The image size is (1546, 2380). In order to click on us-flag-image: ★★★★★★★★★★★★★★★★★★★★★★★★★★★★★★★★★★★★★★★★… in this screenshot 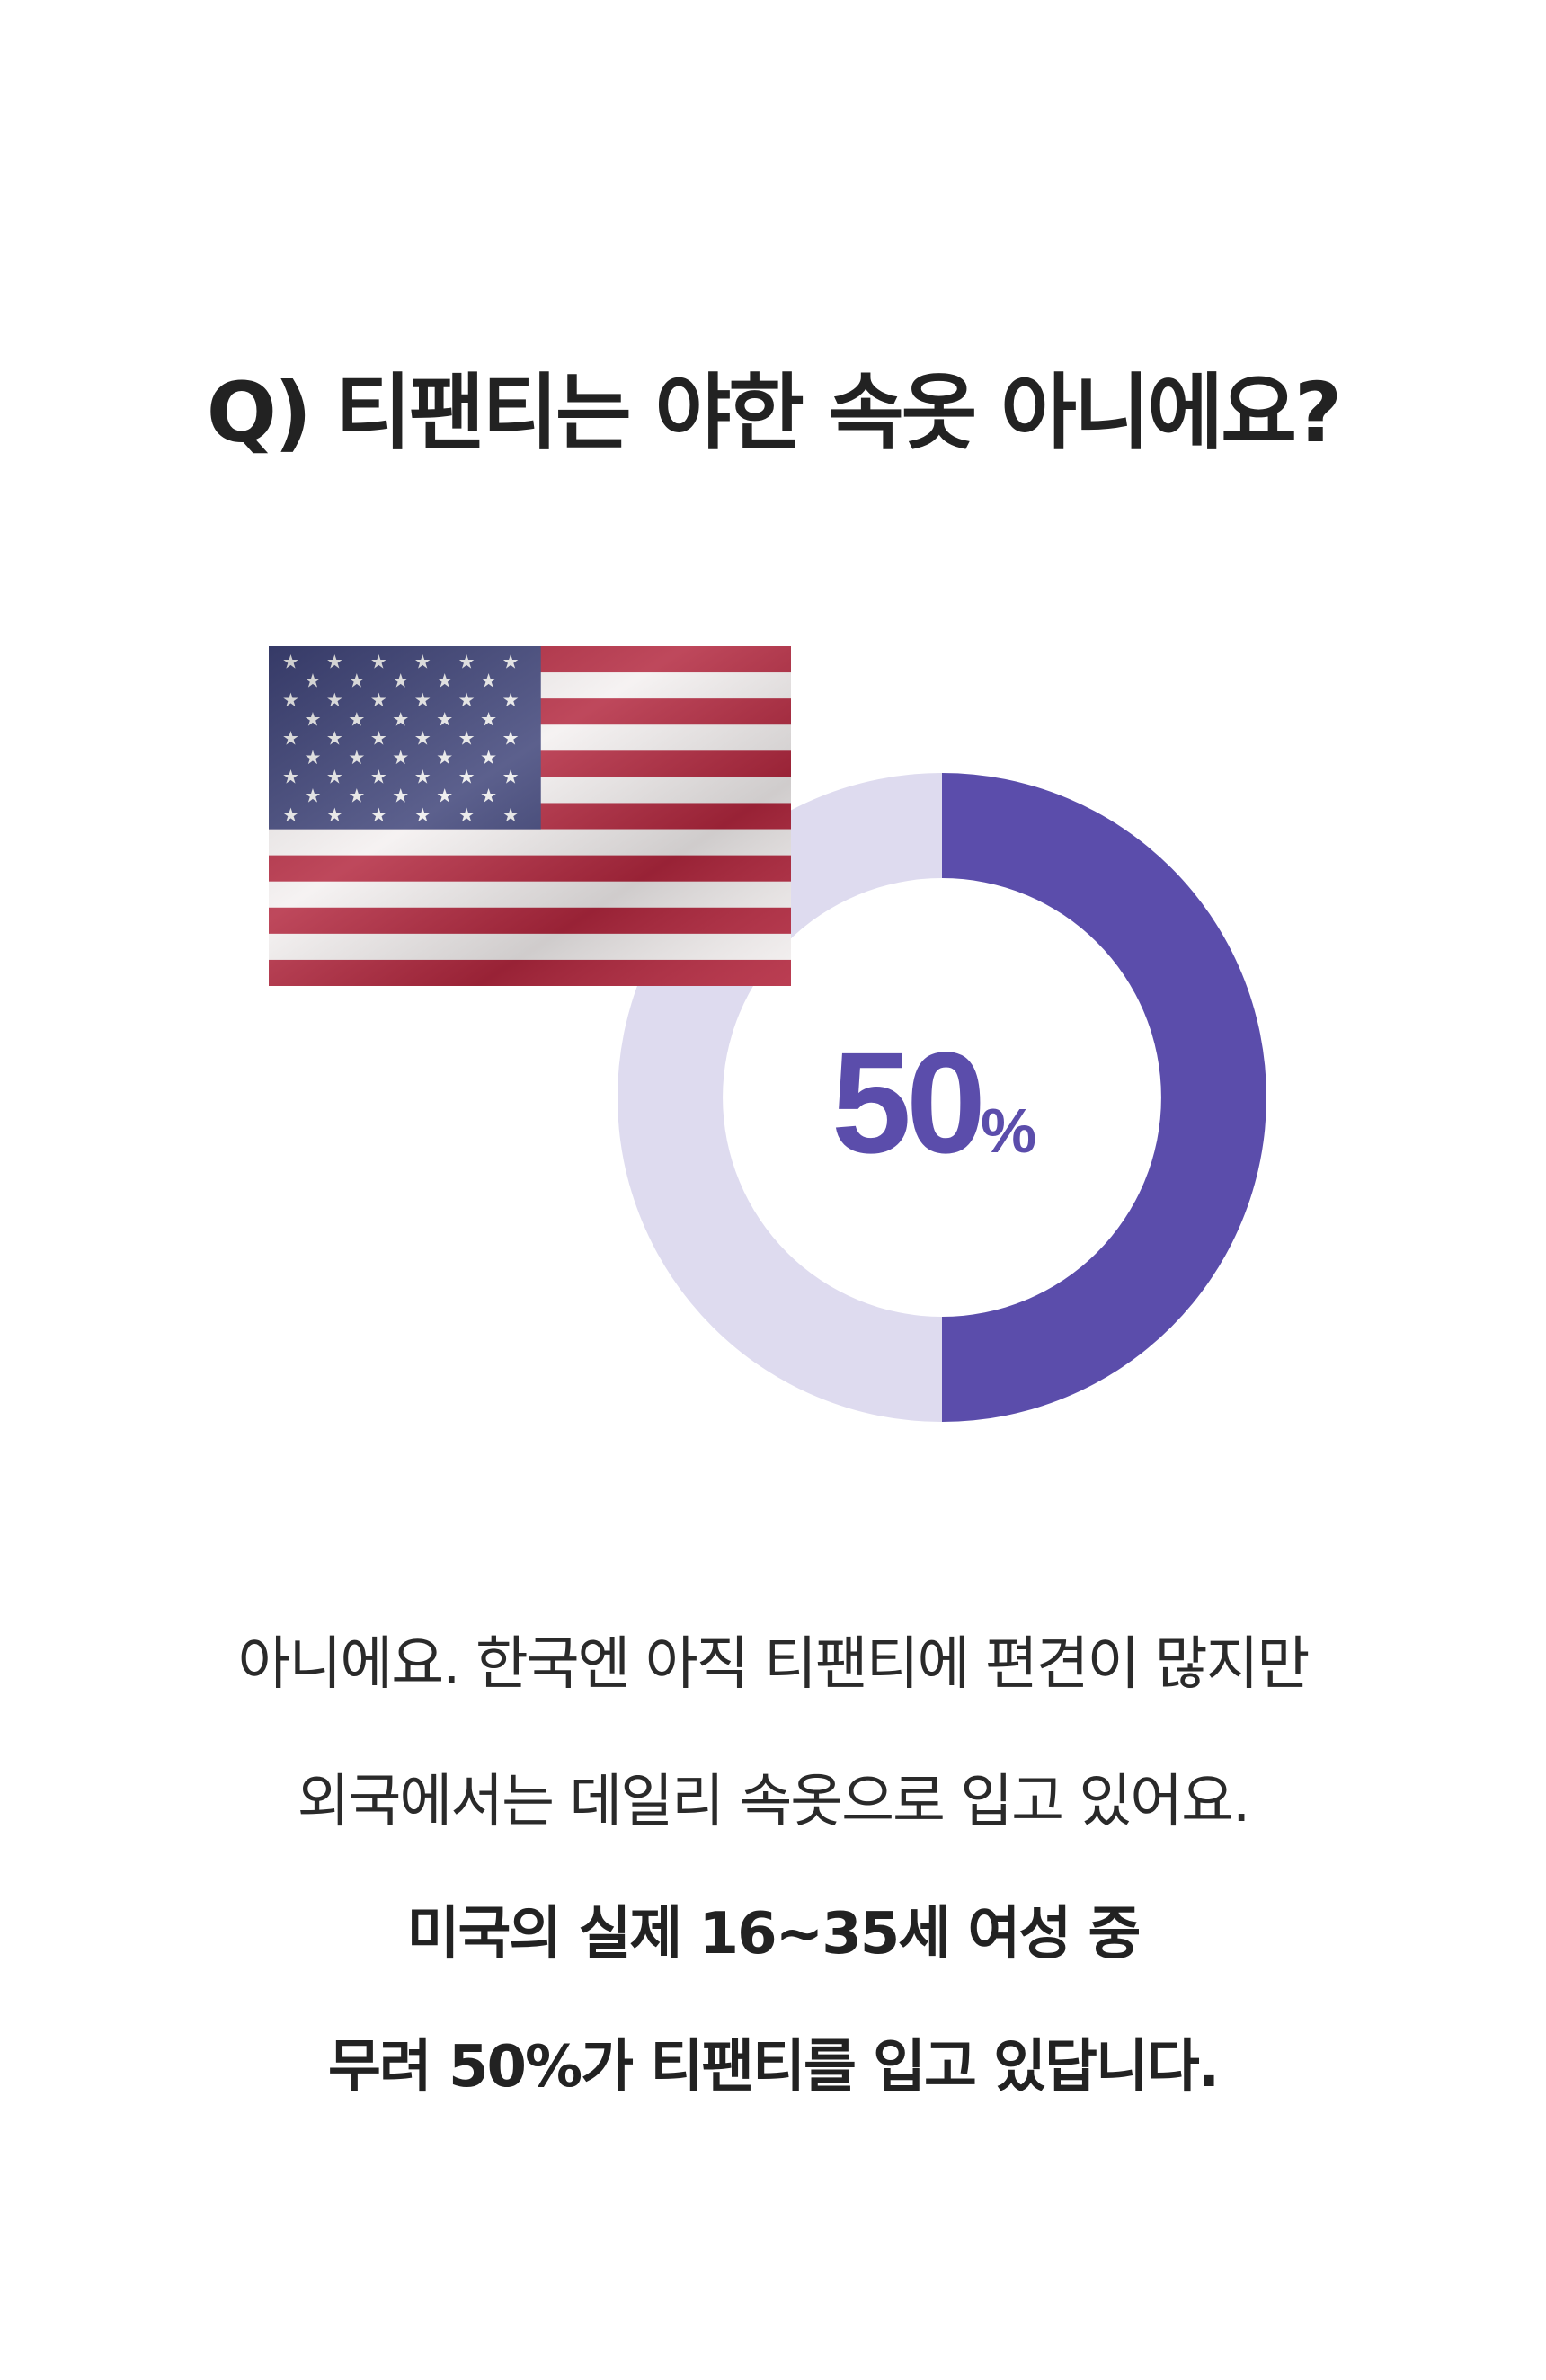, I will do `click(530, 816)`.